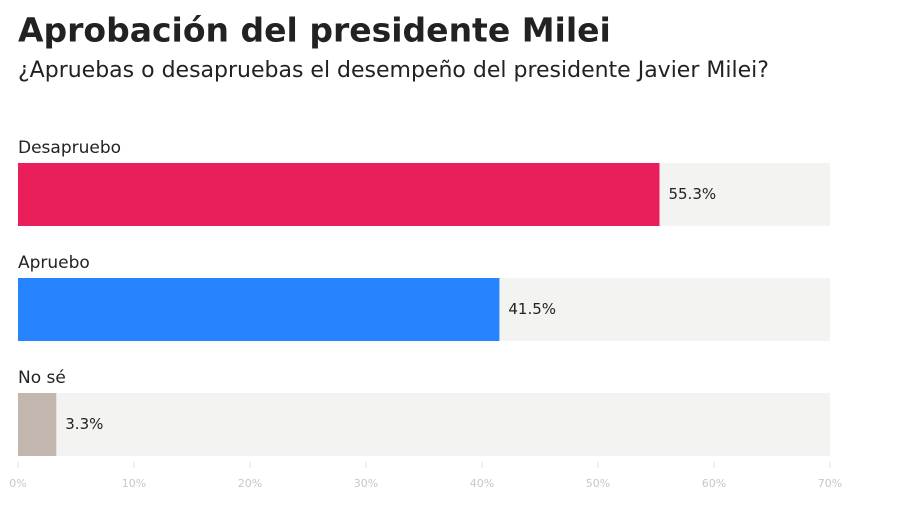 The height and width of the screenshot is (505, 900). Describe the element at coordinates (830, 483) in the screenshot. I see `x-tick-label: 70%` at that location.